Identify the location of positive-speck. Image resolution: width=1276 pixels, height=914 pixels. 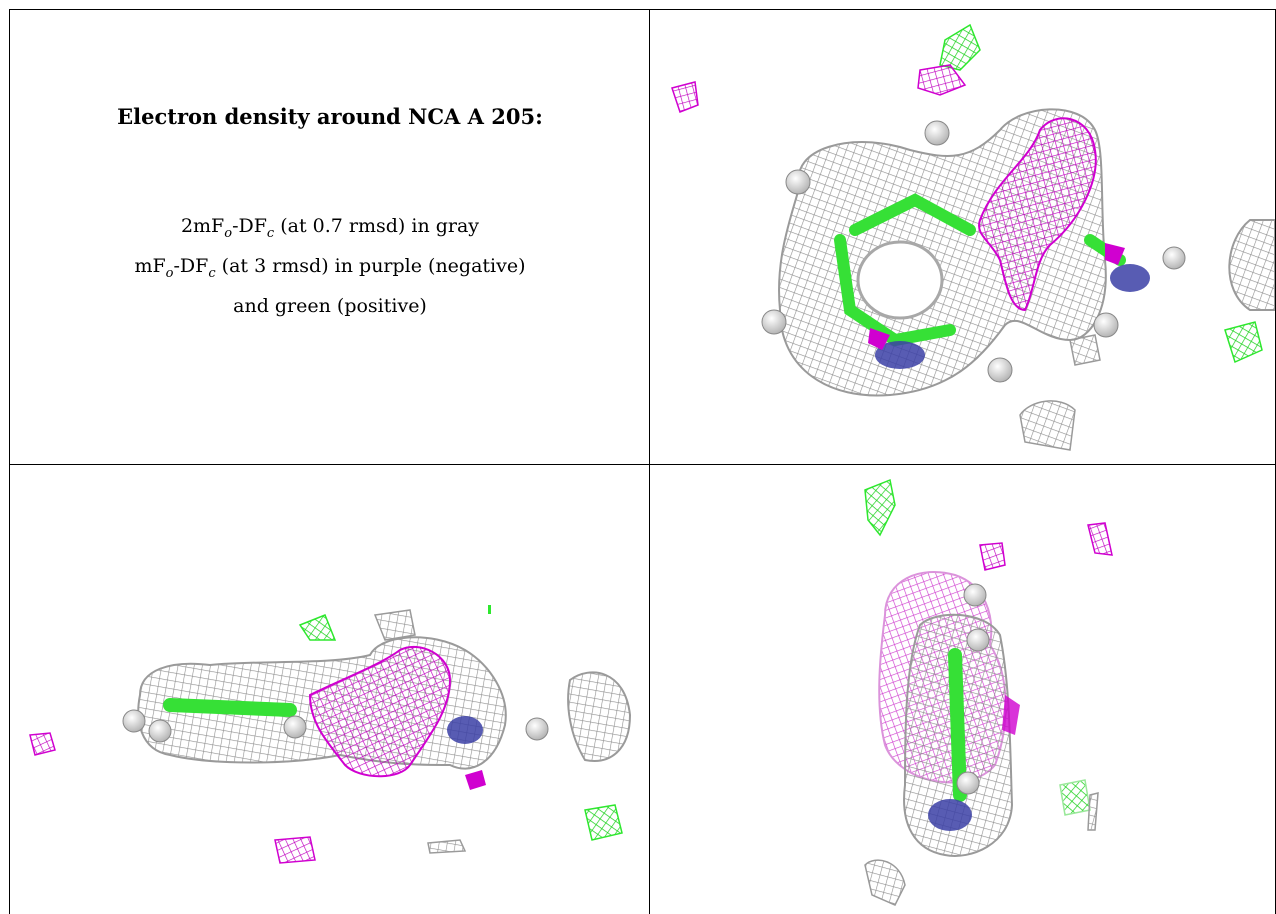
(489, 609).